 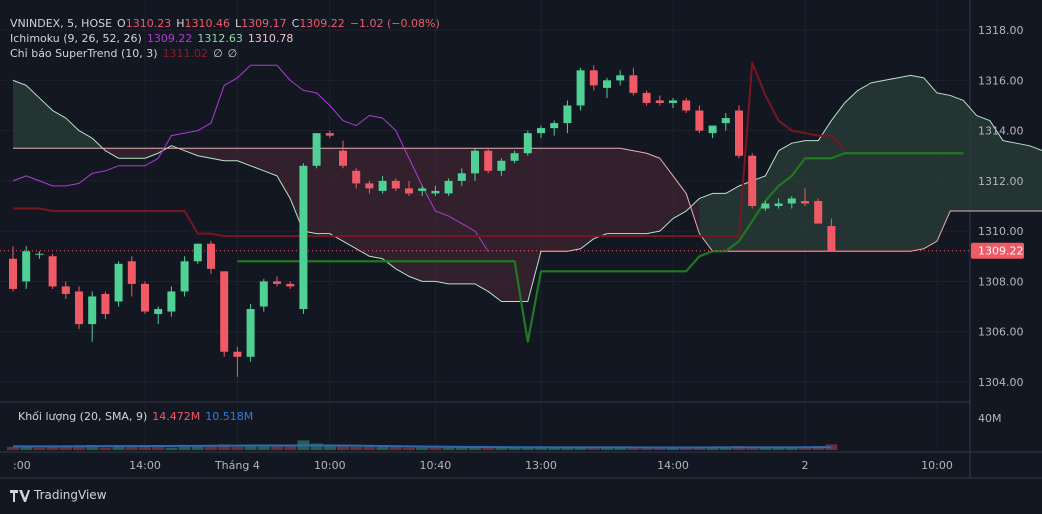 What do you see at coordinates (394, 23) in the screenshot?
I see `change-value: −1.02 (−0.08%)` at bounding box center [394, 23].